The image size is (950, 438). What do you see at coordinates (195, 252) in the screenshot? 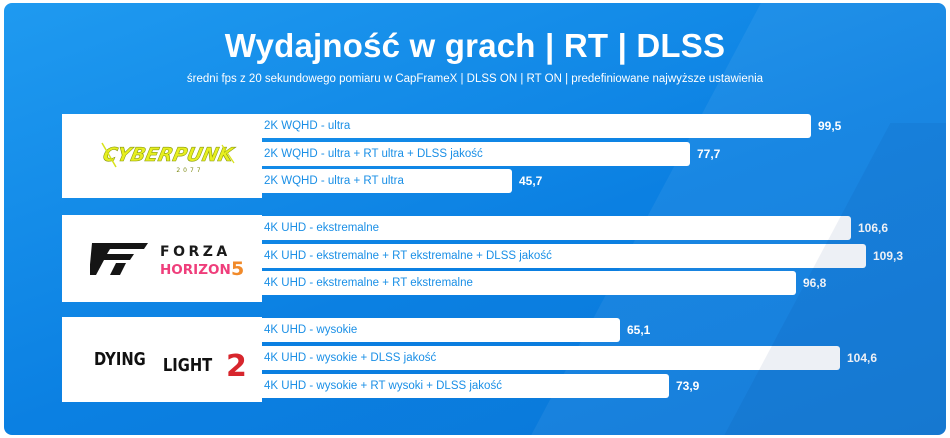
I see `forza-logo-text: FORZA` at bounding box center [195, 252].